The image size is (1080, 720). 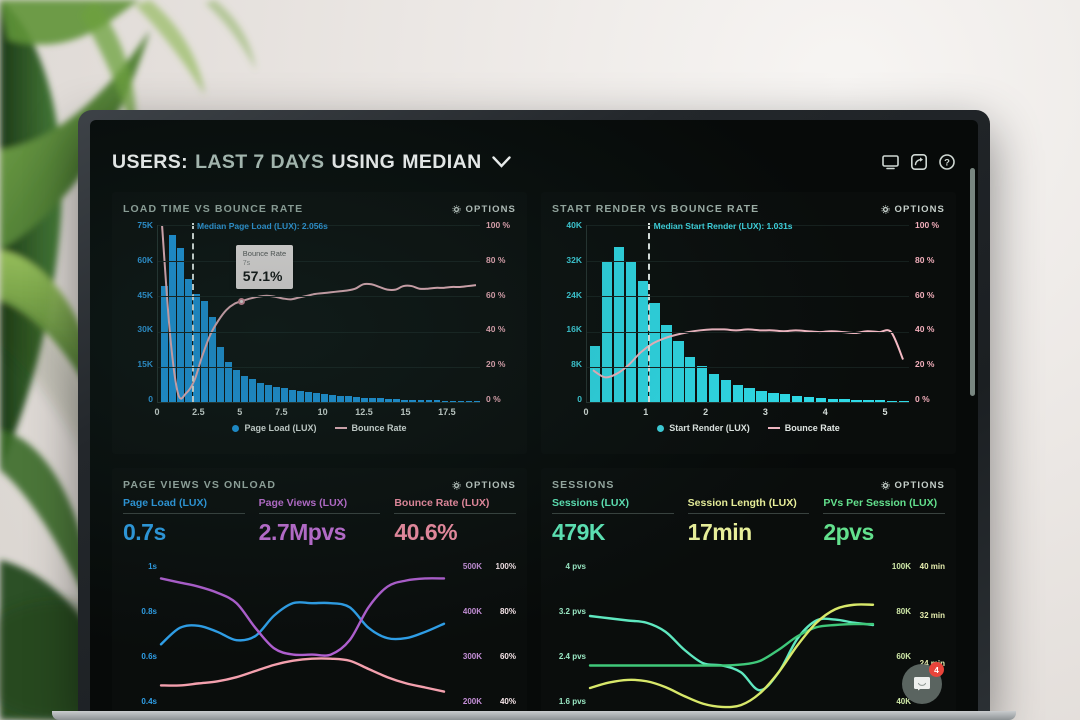 I want to click on chat-widget-button: 4, so click(x=923, y=683).